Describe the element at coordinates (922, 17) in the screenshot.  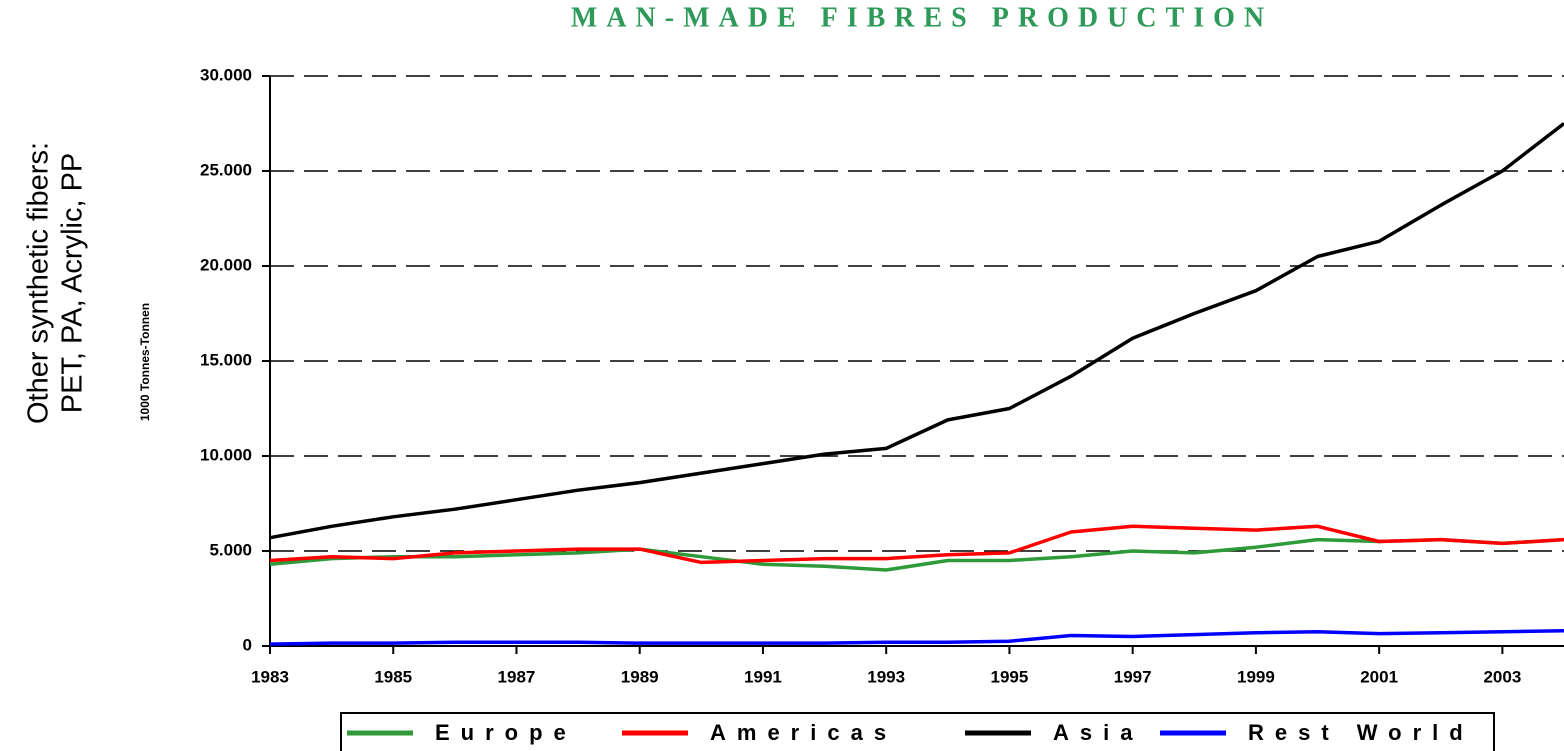
I see `chart-title: MAN-MADE FIBRES PRODUCTION` at that location.